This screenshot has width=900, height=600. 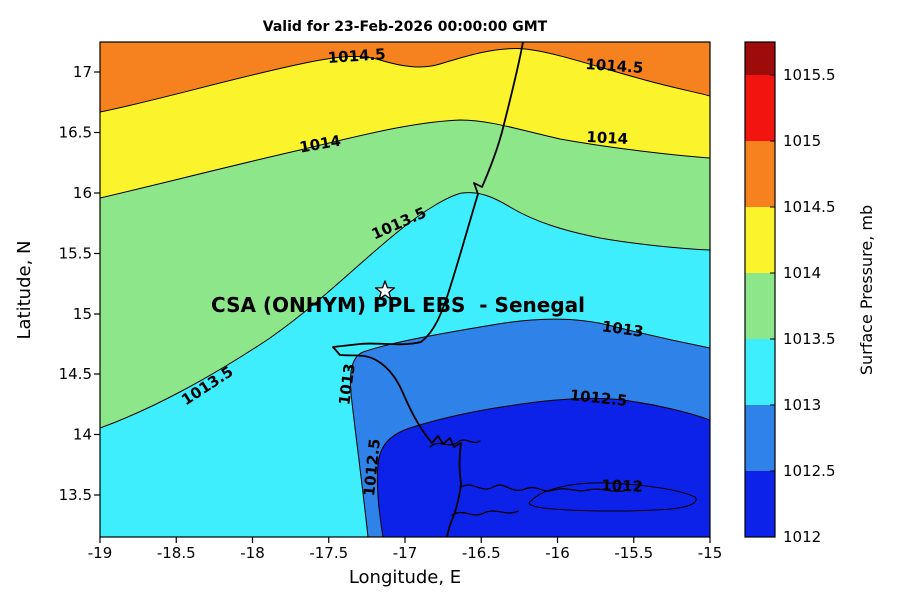 What do you see at coordinates (385, 290) in the screenshot?
I see `site-marker-star-icon` at bounding box center [385, 290].